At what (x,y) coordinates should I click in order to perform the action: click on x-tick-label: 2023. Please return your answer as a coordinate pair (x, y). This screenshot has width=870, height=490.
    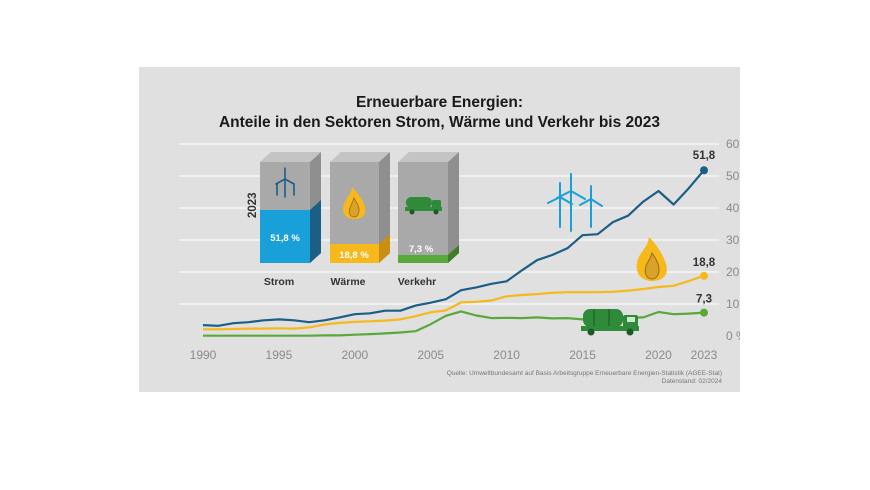
    Looking at the image, I should click on (704, 355).